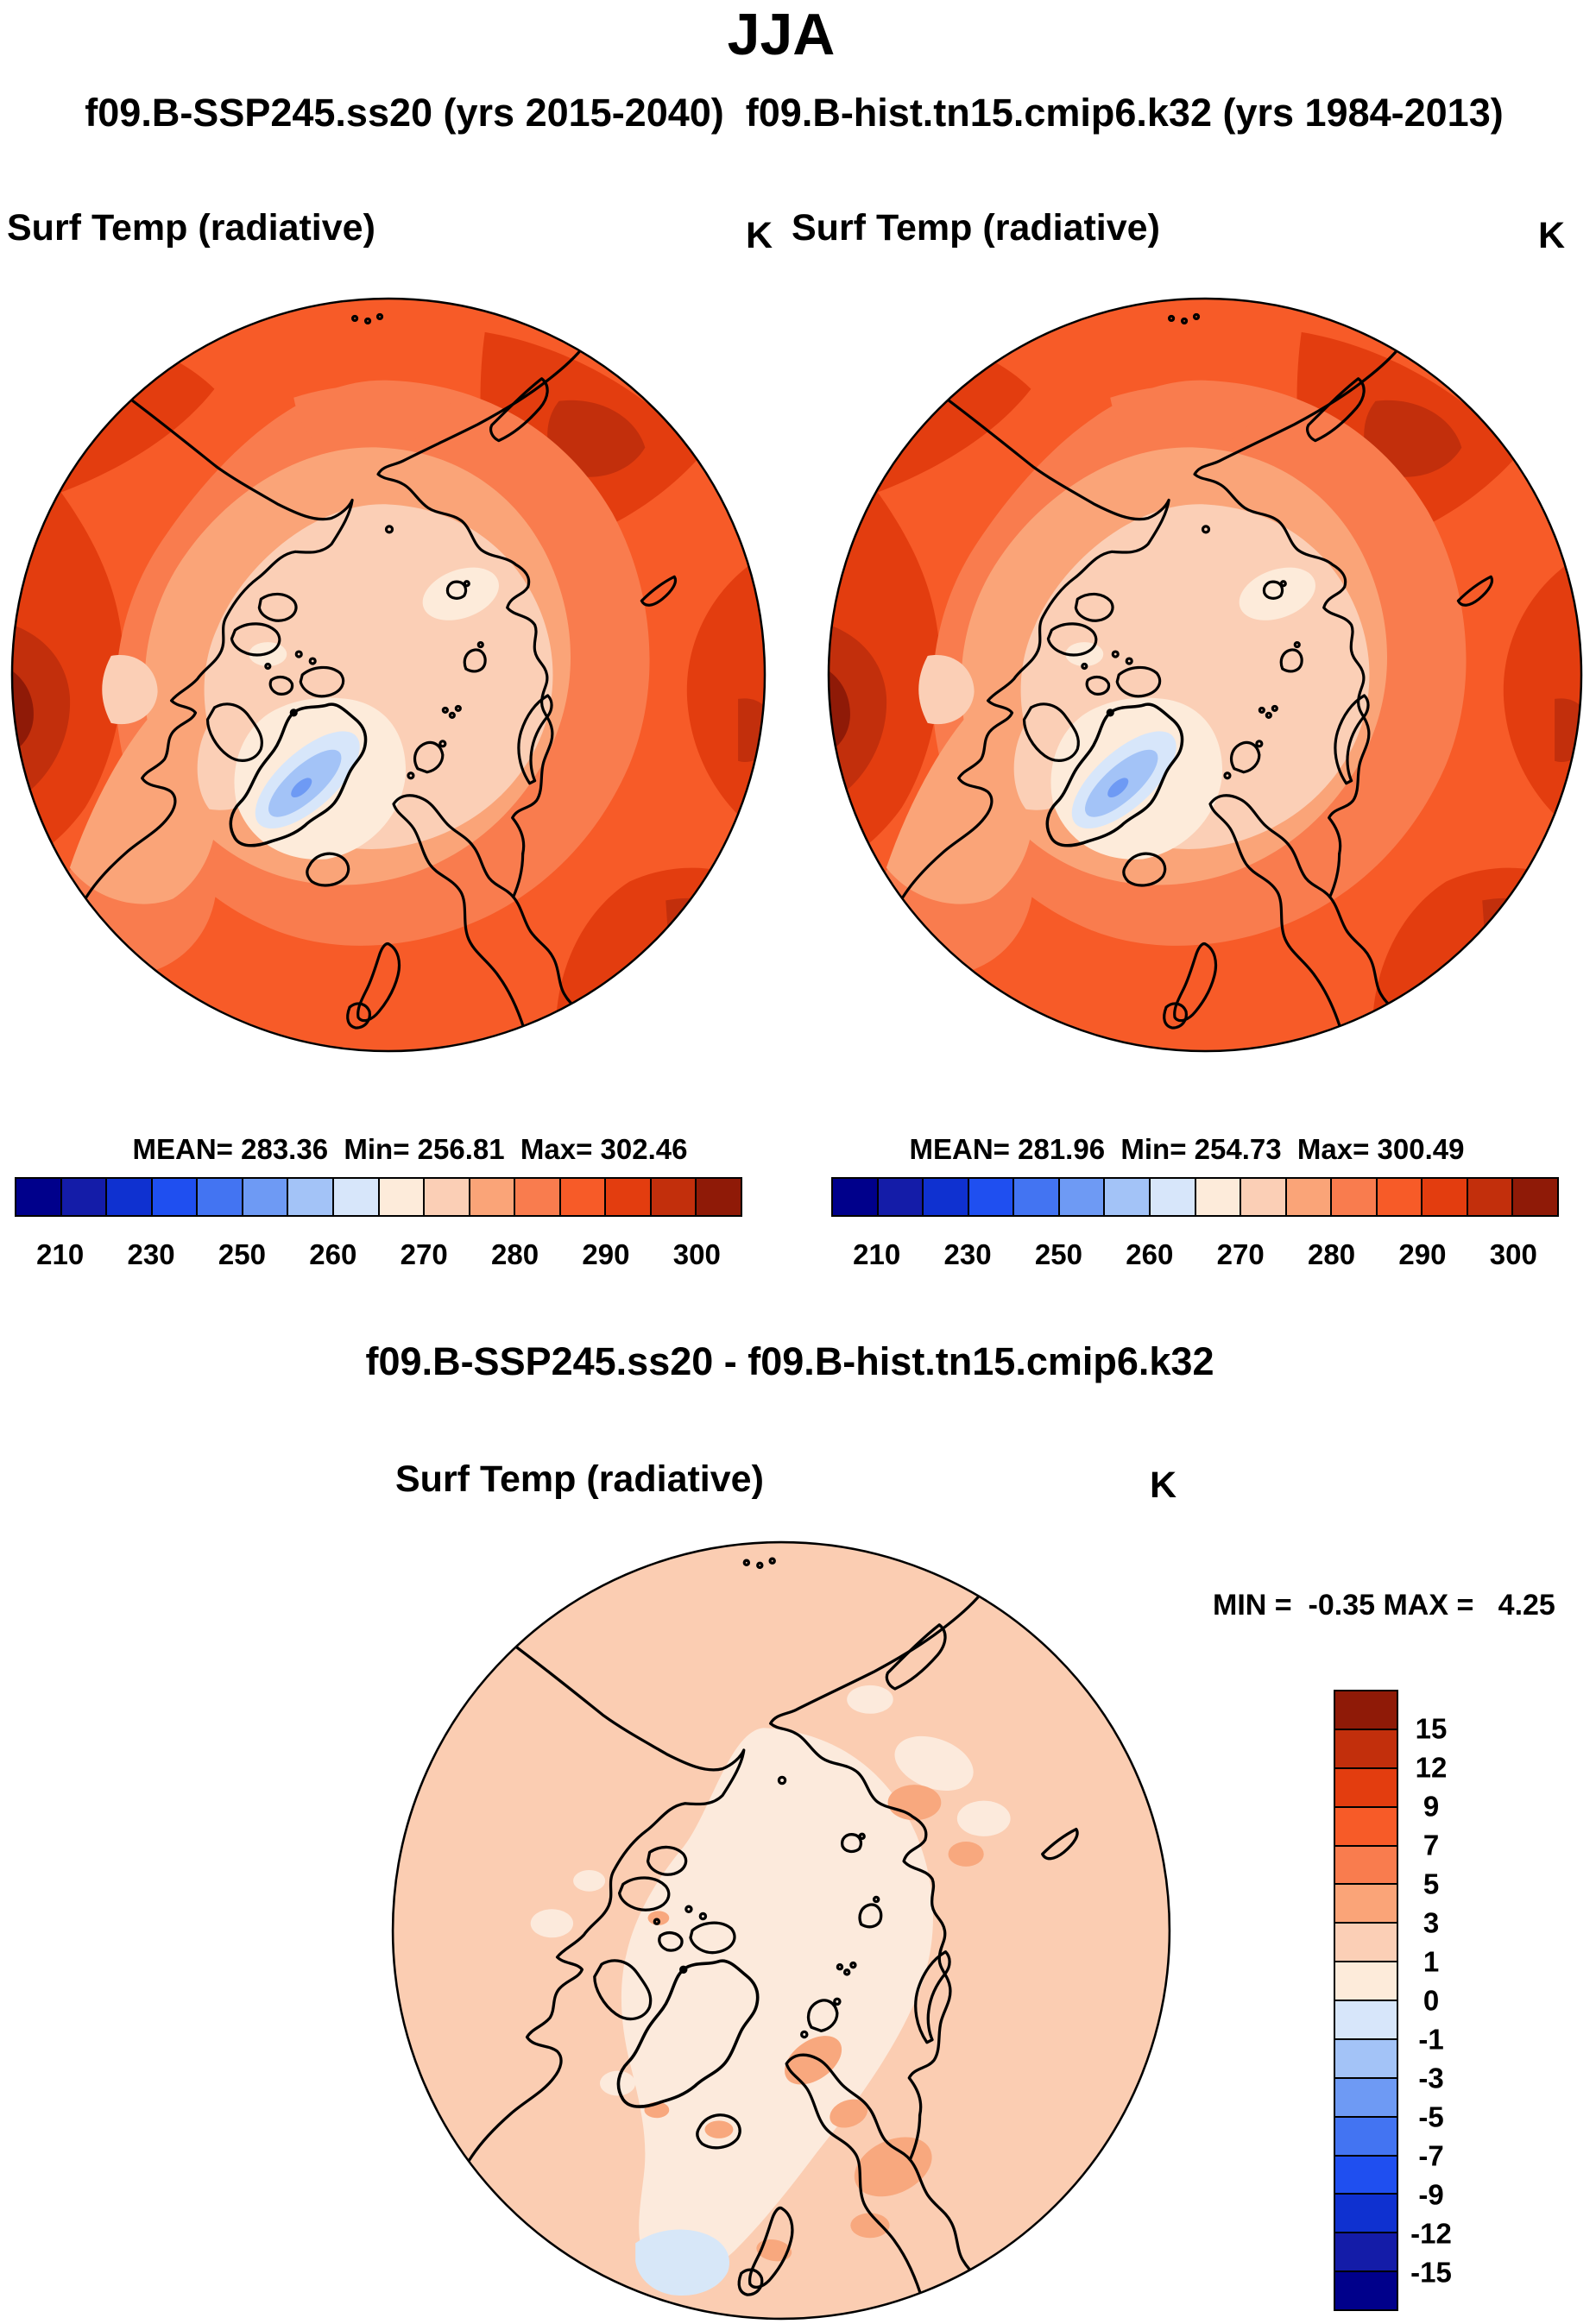 The image size is (1596, 2324). What do you see at coordinates (1431, 2272) in the screenshot?
I see `colorbar-tick-label: -15` at bounding box center [1431, 2272].